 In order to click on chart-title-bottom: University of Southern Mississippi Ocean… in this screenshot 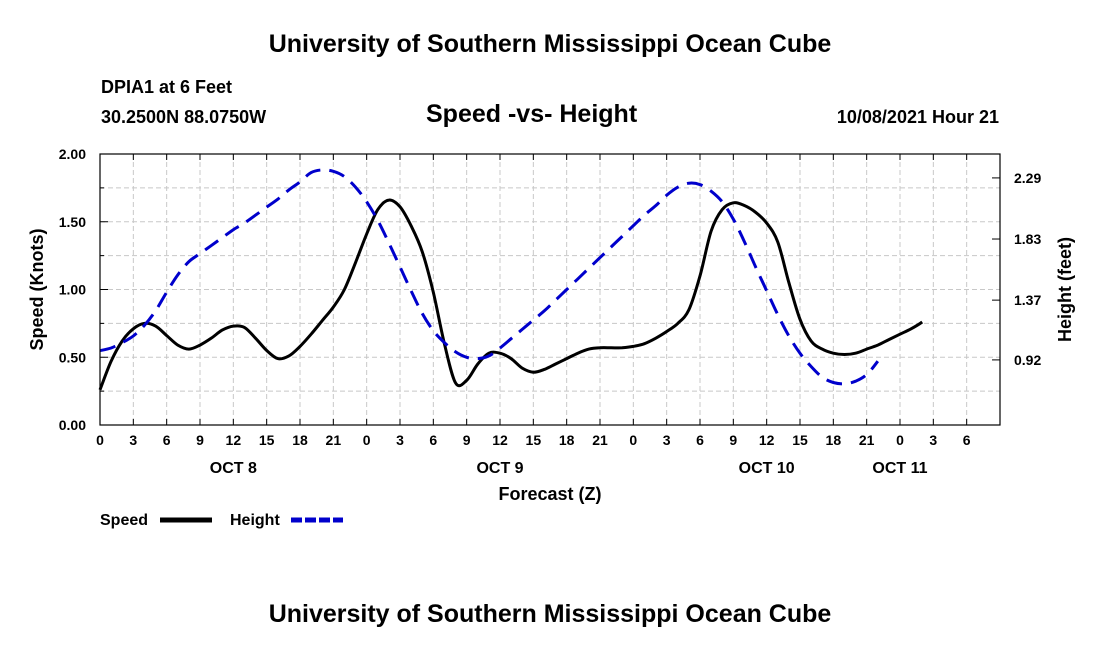, I will do `click(550, 614)`.